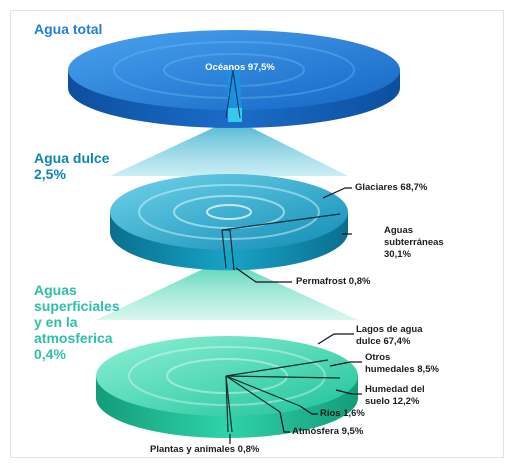 Image resolution: width=513 pixels, height=468 pixels. I want to click on cone-dulce, so click(229, 149).